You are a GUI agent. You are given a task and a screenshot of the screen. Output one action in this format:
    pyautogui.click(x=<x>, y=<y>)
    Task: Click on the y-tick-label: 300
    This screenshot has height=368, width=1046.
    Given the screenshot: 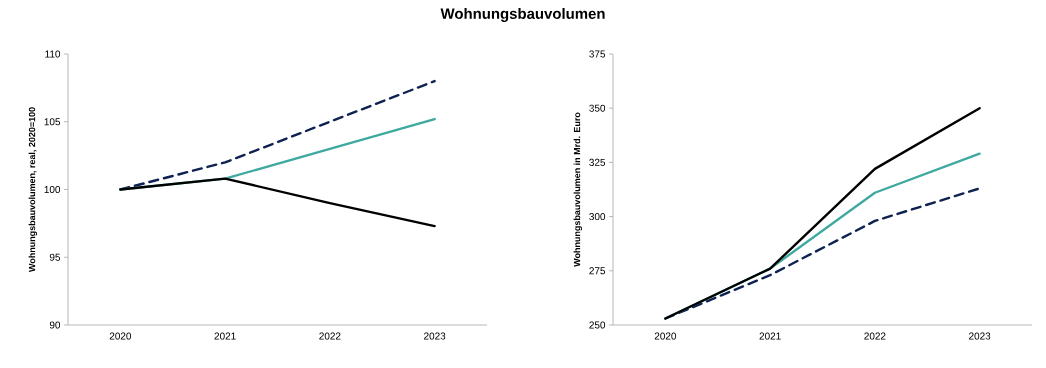 What is the action you would take?
    pyautogui.click(x=597, y=217)
    